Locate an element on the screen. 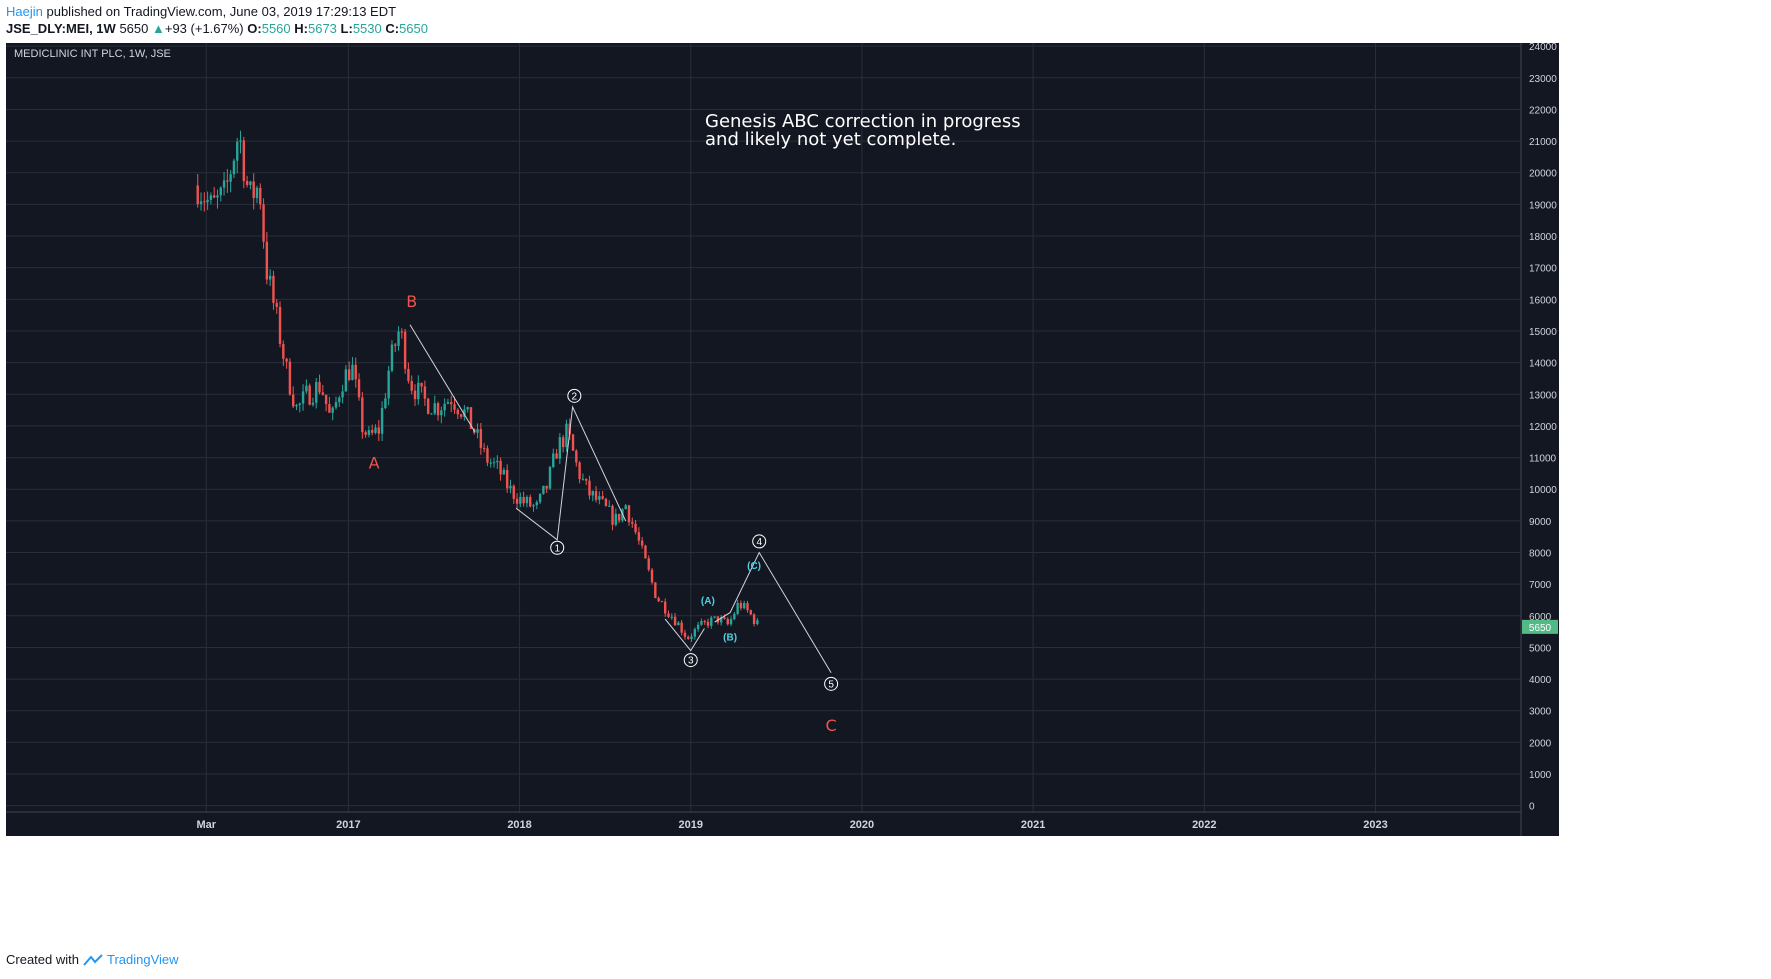  low-value: 5530 is located at coordinates (367, 28).